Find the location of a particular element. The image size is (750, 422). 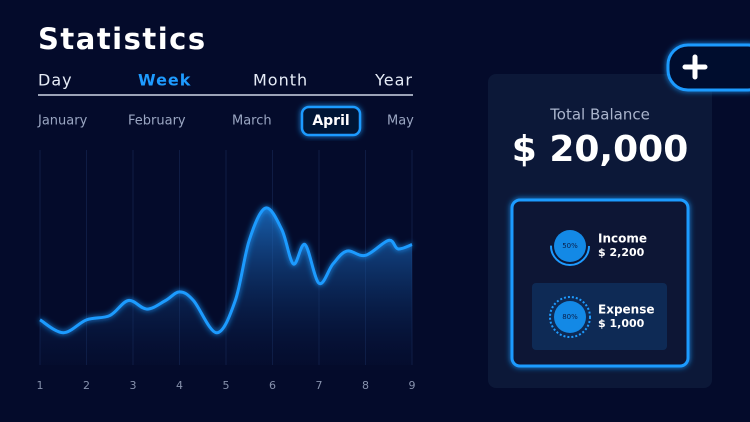

month: February is located at coordinates (157, 121).